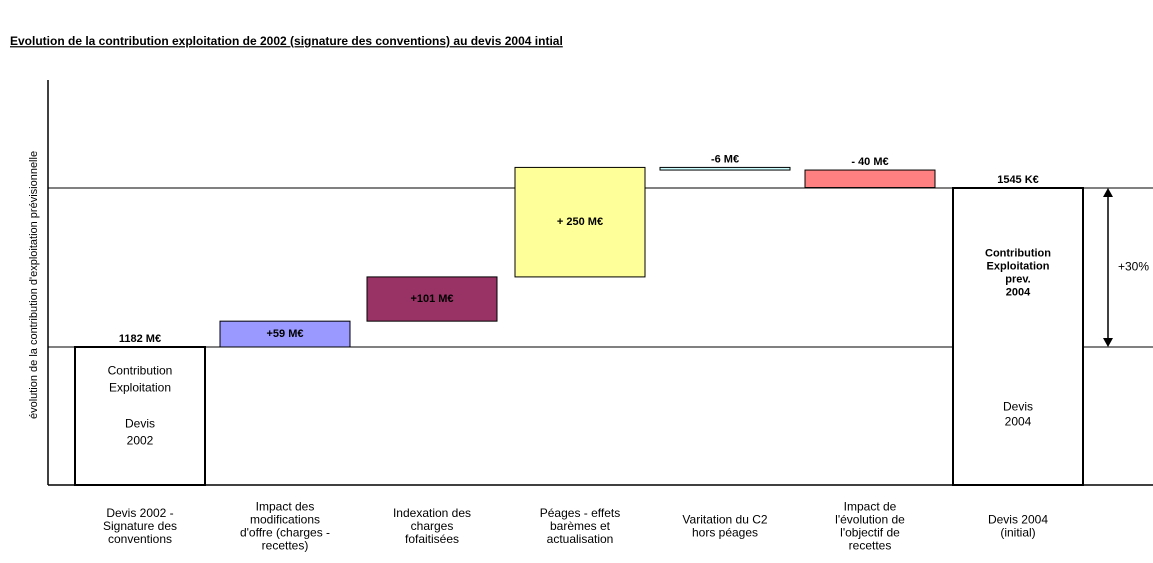 The image size is (1153, 563). What do you see at coordinates (1018, 526) in the screenshot?
I see `x-tick-label: Devis 2004 (initial)` at bounding box center [1018, 526].